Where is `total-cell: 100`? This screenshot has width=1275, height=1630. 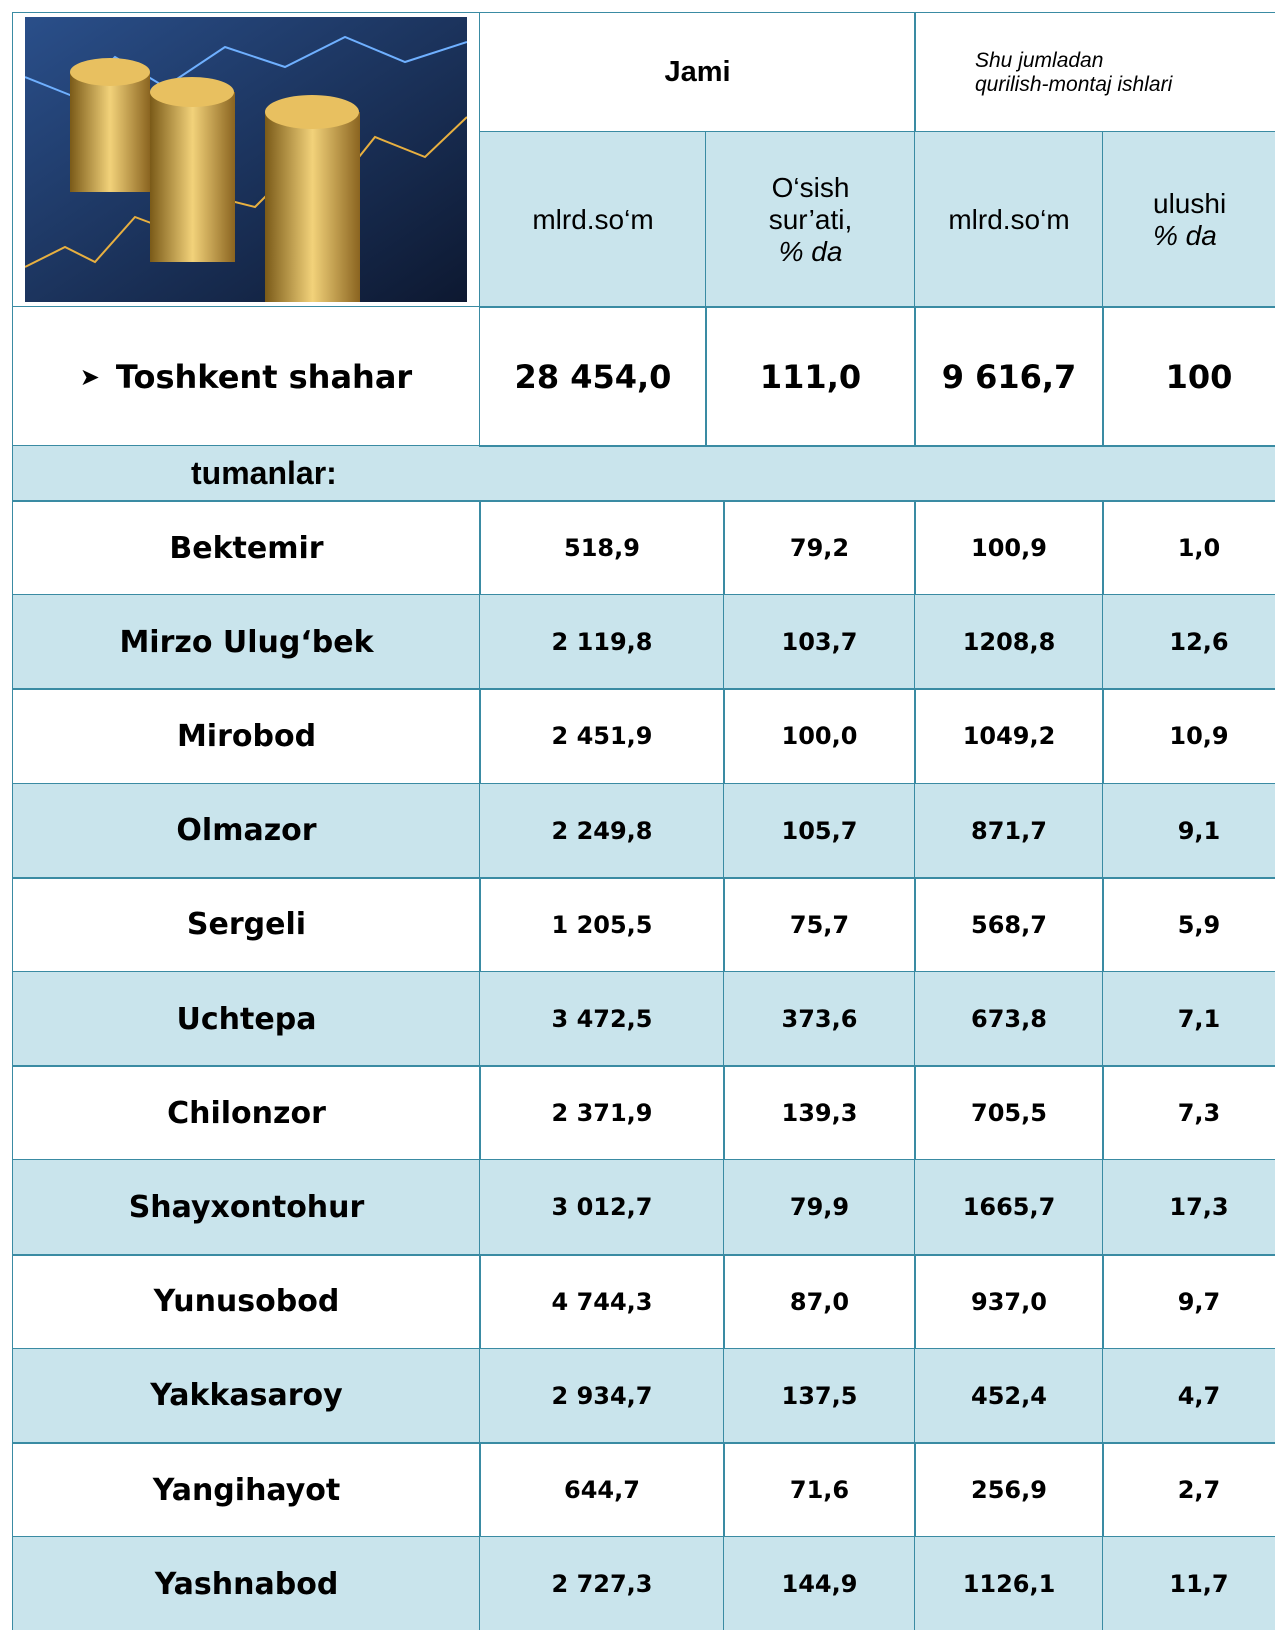 total-cell: 100 is located at coordinates (1188, 376).